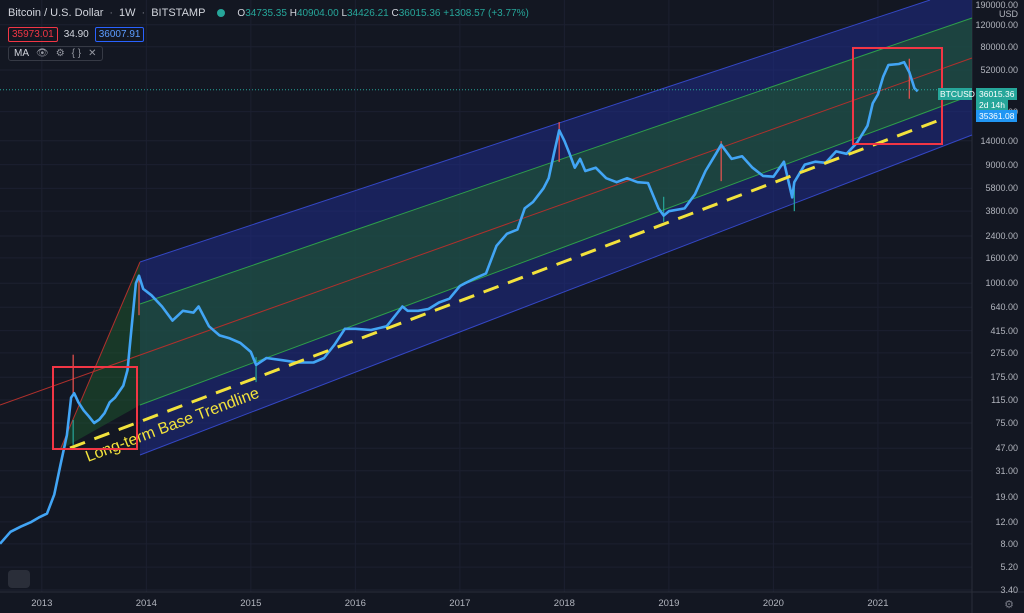 The height and width of the screenshot is (613, 1024). What do you see at coordinates (999, 69) in the screenshot?
I see `price-tick: 52000.00` at bounding box center [999, 69].